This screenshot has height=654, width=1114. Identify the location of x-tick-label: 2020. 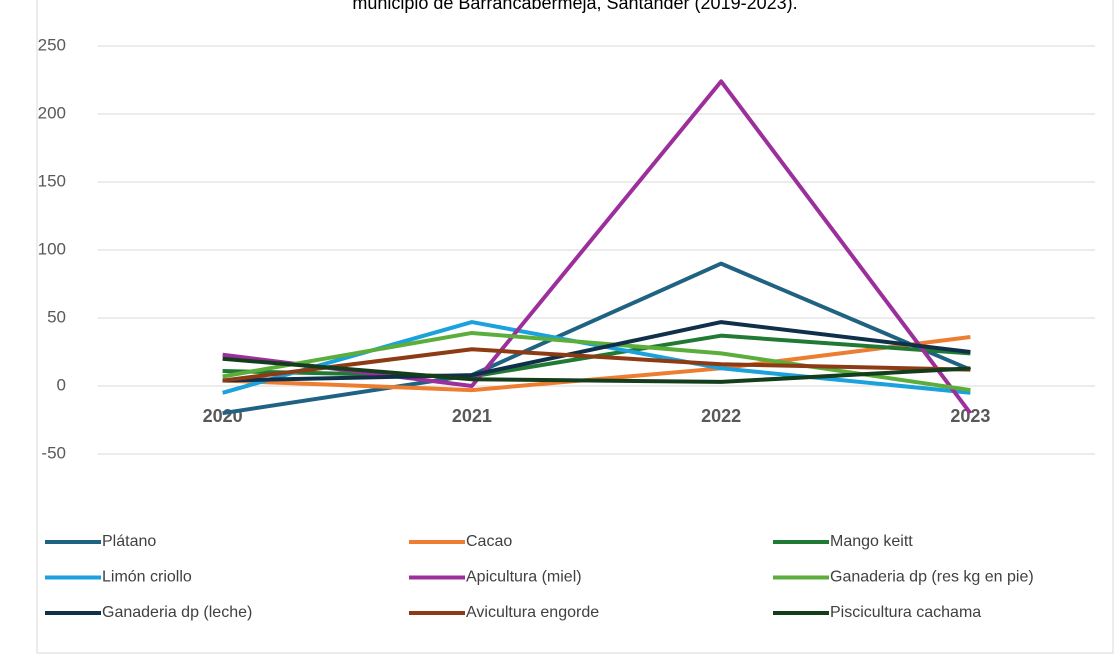
(223, 416).